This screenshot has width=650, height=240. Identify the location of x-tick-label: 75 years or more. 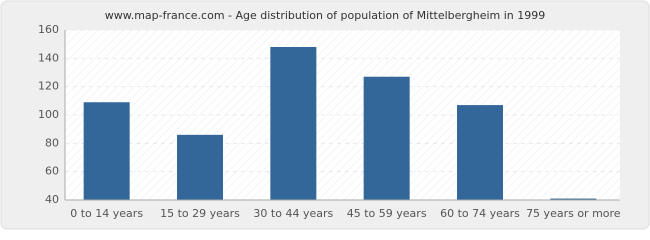
(573, 213).